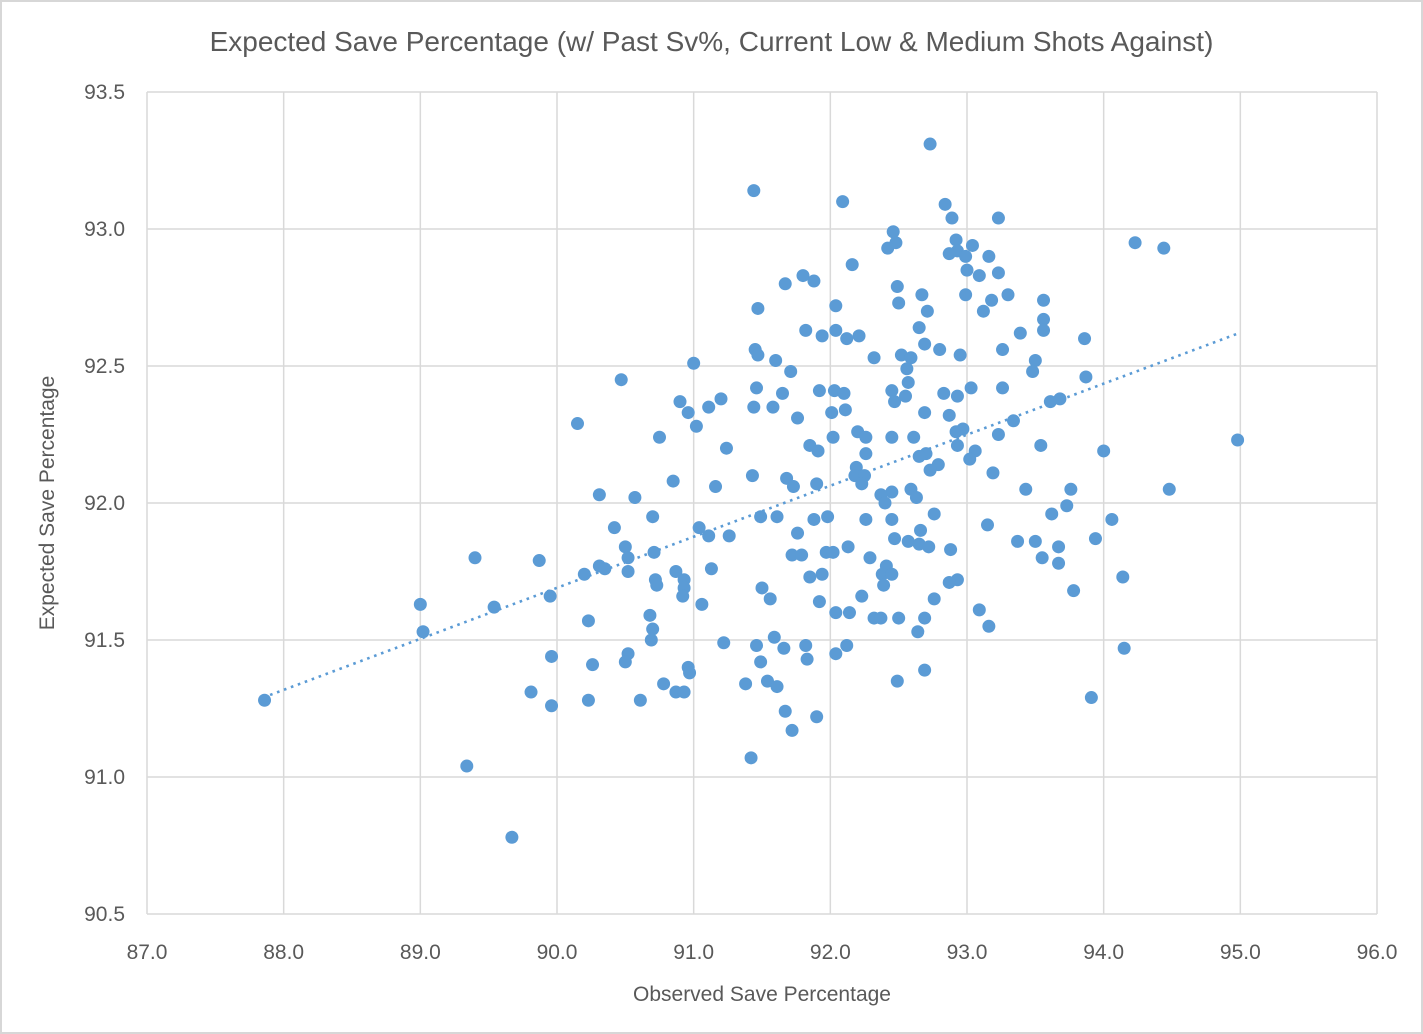 This screenshot has width=1423, height=1034. I want to click on x-tick-label: 92.0, so click(830, 952).